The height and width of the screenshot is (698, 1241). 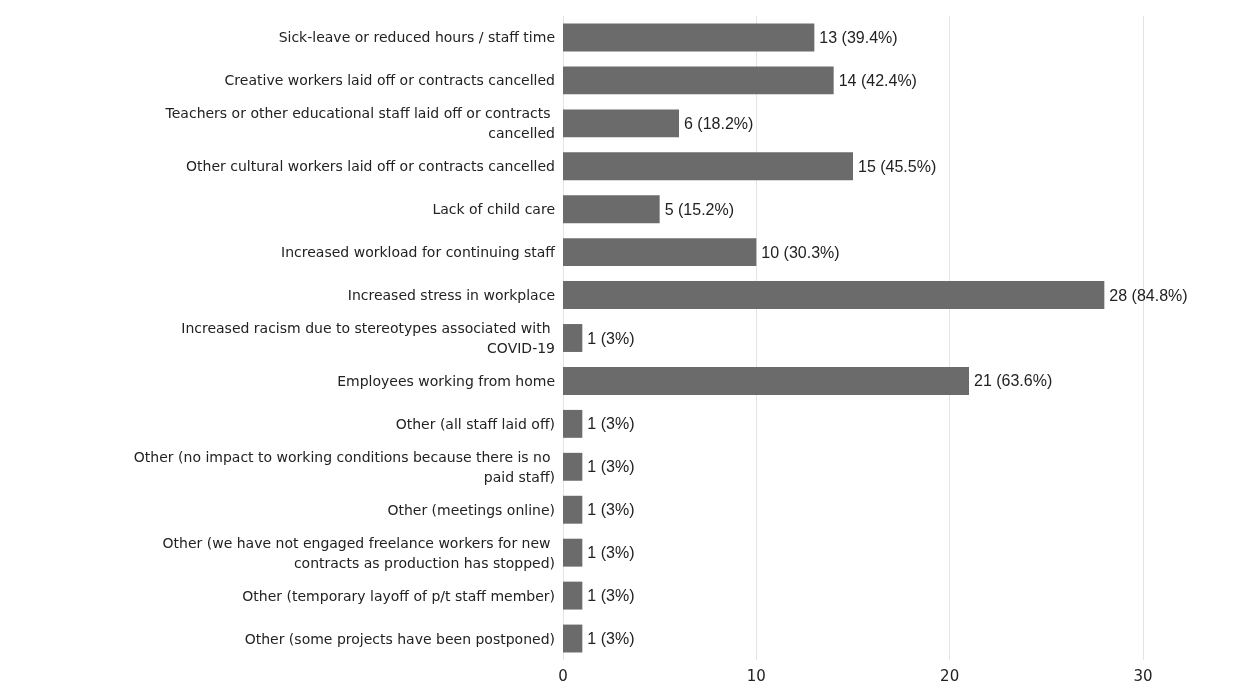 I want to click on data-label: 5 (15.2%), so click(x=699, y=209).